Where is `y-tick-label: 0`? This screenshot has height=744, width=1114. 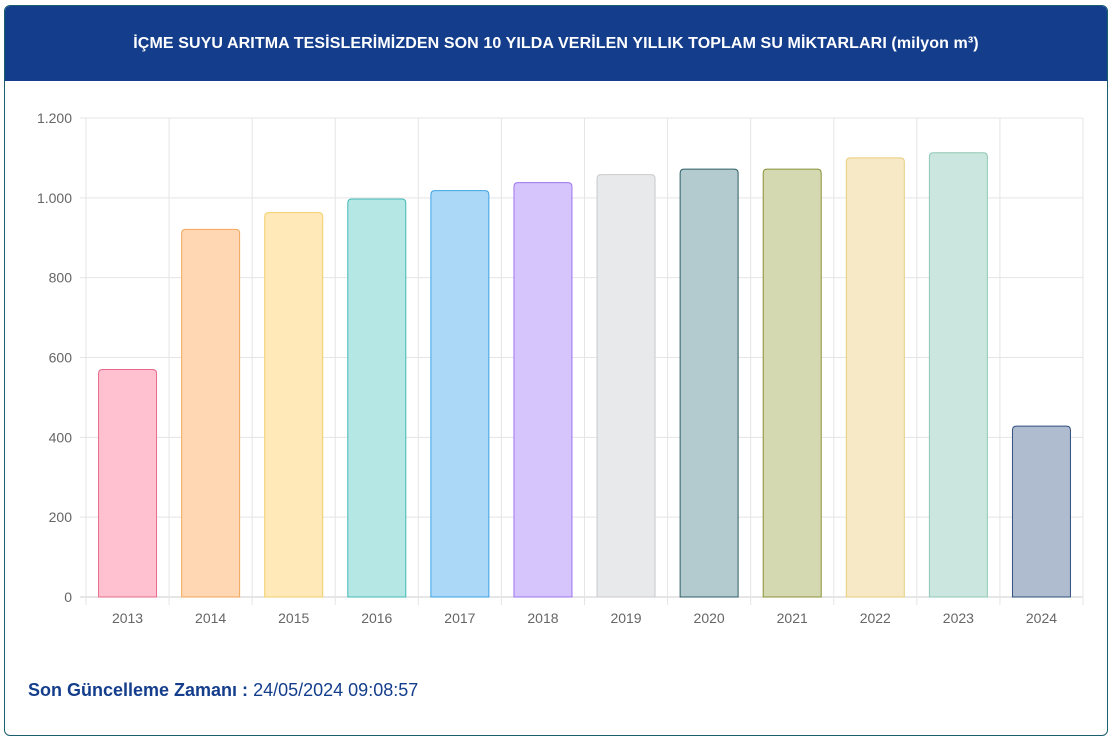
y-tick-label: 0 is located at coordinates (68, 597).